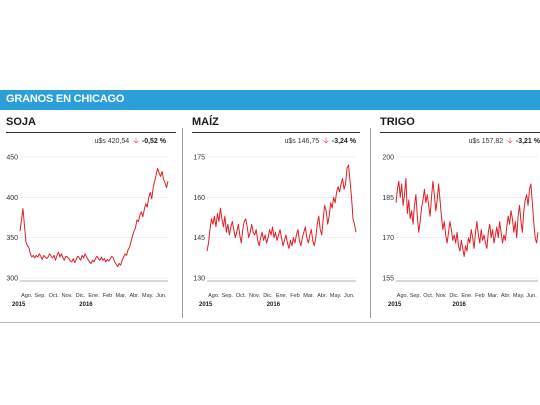 The height and width of the screenshot is (405, 540). I want to click on y-tick-label: 300, so click(12, 279).